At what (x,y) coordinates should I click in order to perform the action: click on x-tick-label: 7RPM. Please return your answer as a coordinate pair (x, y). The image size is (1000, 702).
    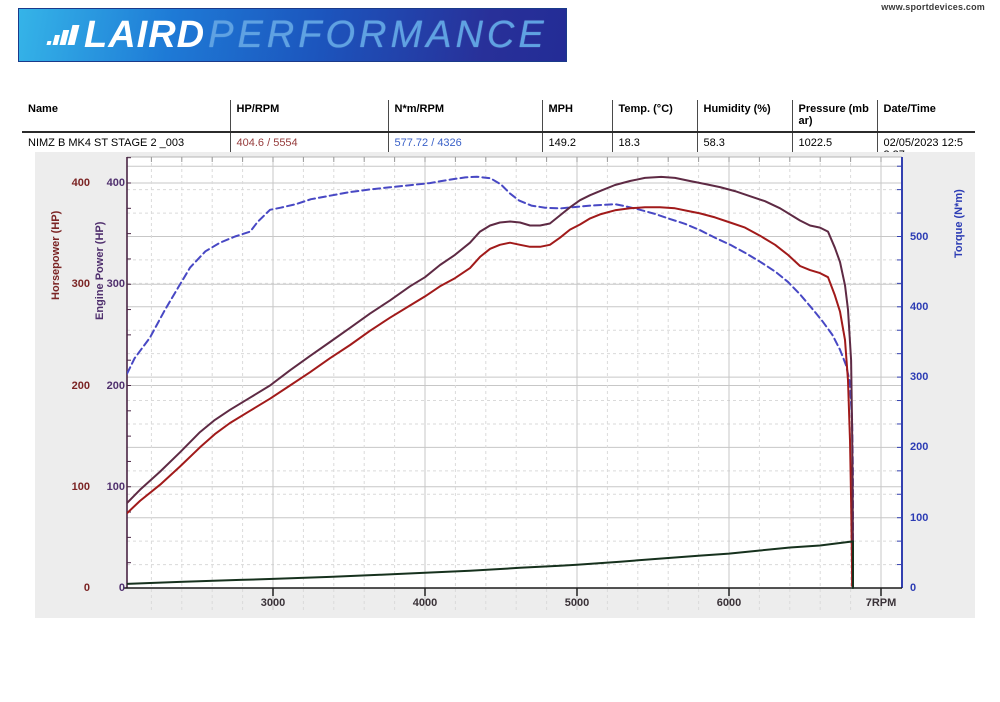
    Looking at the image, I should click on (881, 603).